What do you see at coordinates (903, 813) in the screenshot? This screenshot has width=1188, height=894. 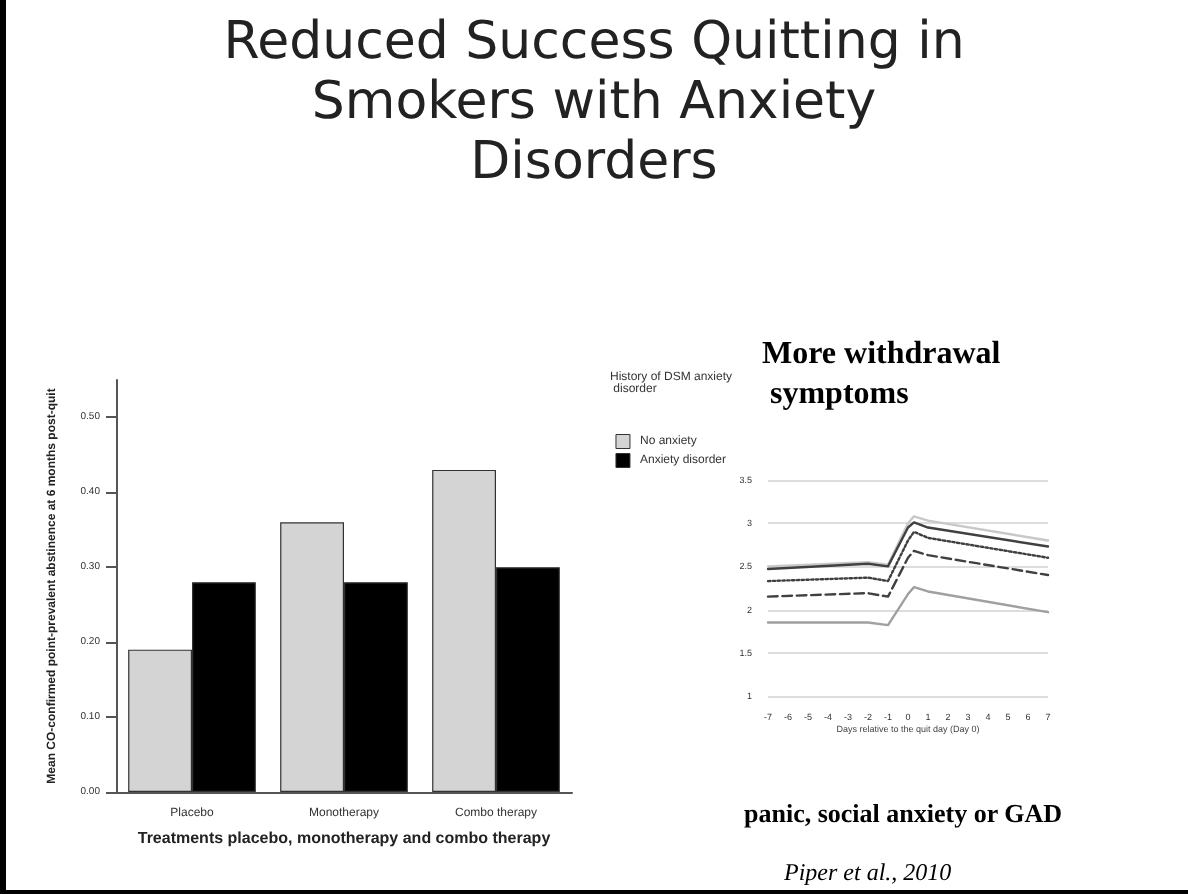 I see `text: panic, social anxiety or GAD` at bounding box center [903, 813].